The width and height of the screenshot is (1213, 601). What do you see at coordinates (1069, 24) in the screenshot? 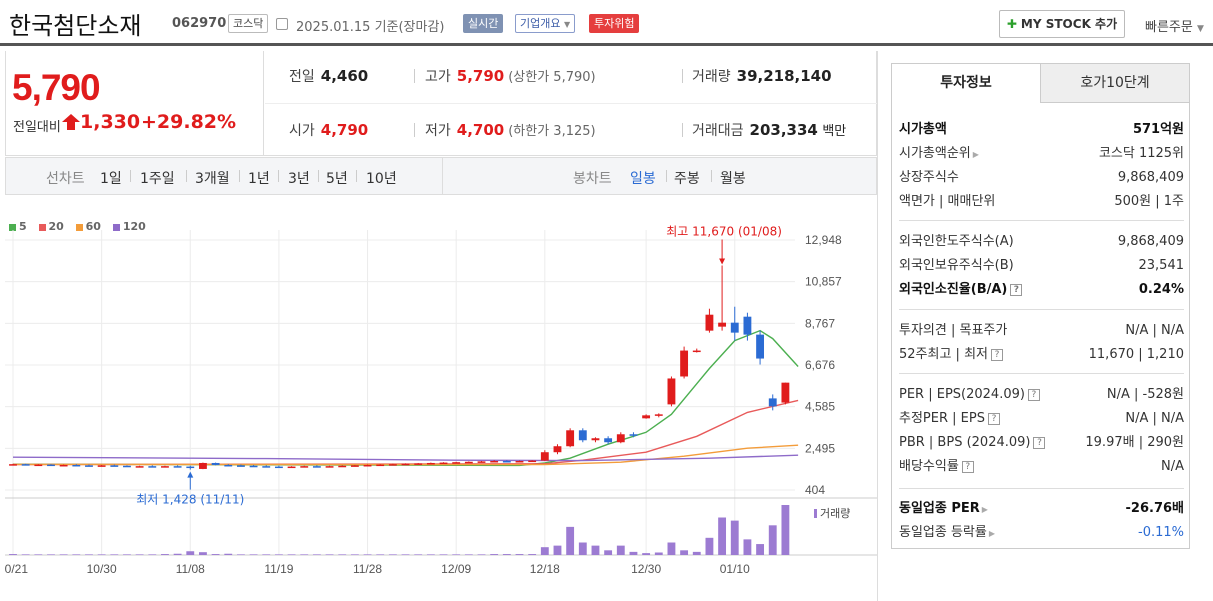
I see `mystock-label: MY STOCK 추가` at bounding box center [1069, 24].